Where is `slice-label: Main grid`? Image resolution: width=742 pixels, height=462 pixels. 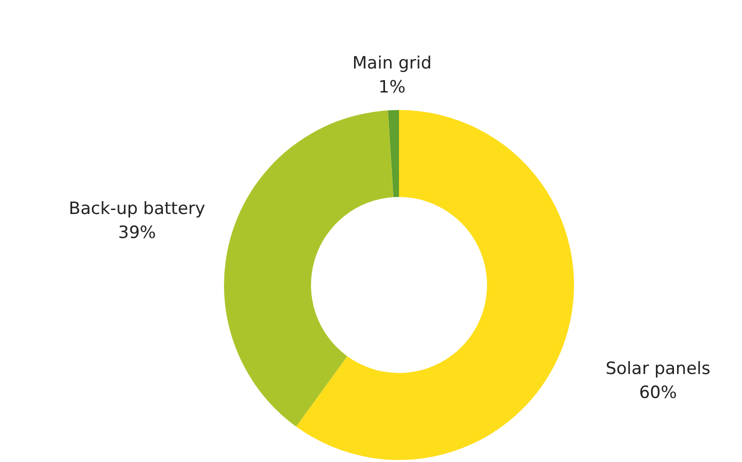
slice-label: Main grid is located at coordinates (392, 63).